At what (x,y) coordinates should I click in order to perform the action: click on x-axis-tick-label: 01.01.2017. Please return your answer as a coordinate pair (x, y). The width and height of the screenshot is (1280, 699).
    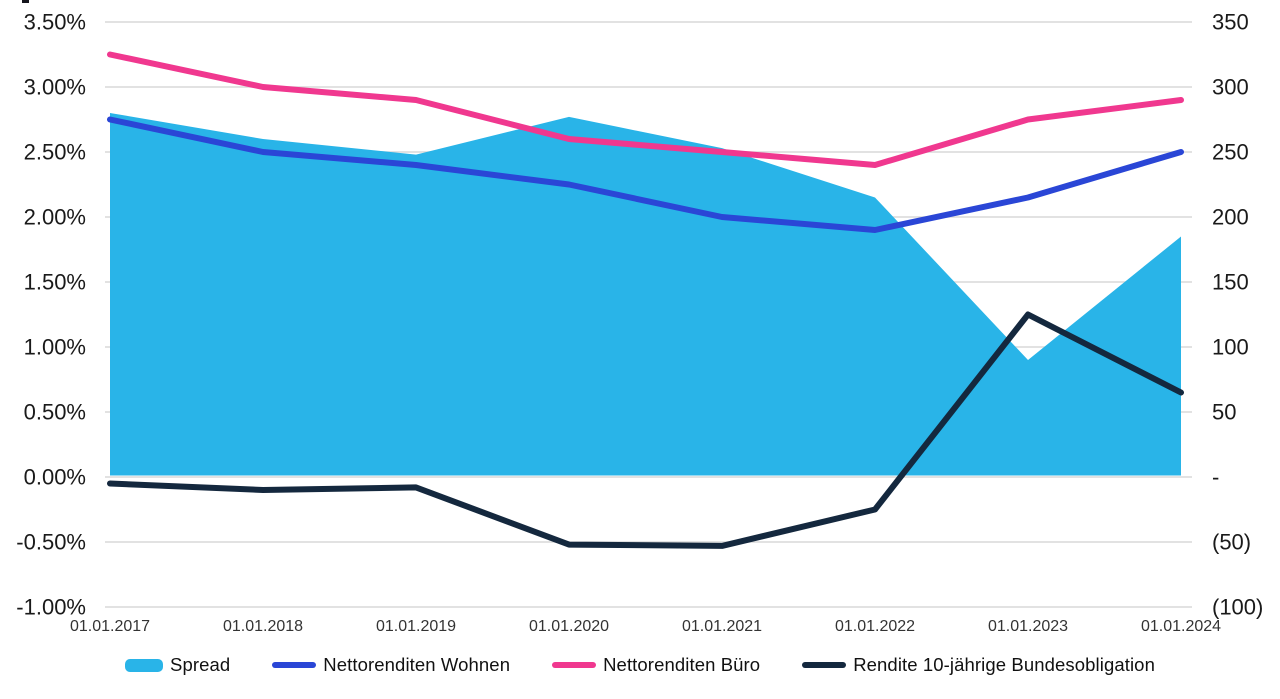
    Looking at the image, I should click on (110, 626).